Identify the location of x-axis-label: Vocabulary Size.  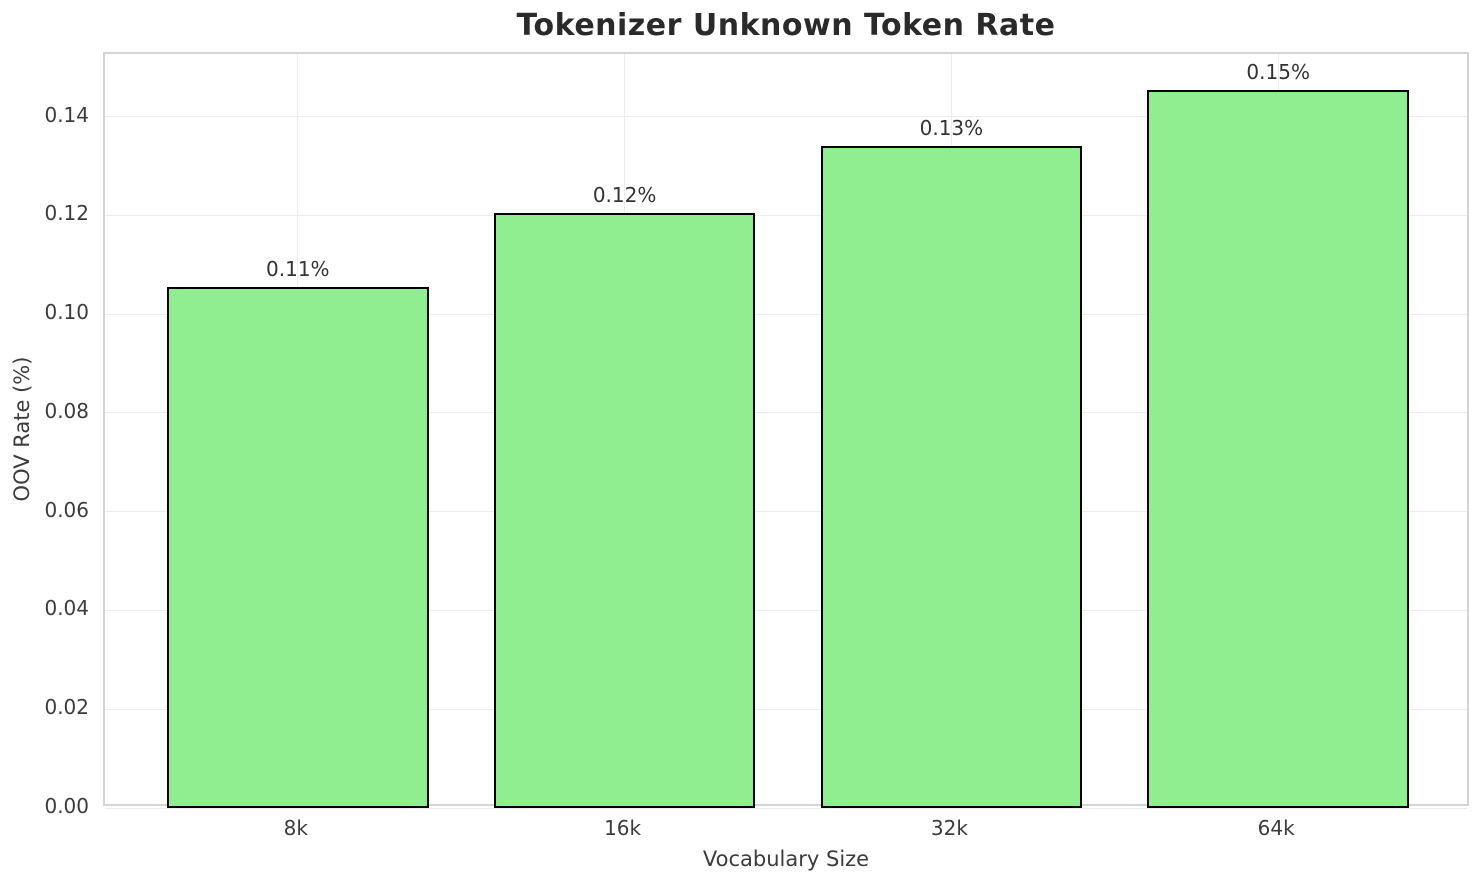
(786, 859).